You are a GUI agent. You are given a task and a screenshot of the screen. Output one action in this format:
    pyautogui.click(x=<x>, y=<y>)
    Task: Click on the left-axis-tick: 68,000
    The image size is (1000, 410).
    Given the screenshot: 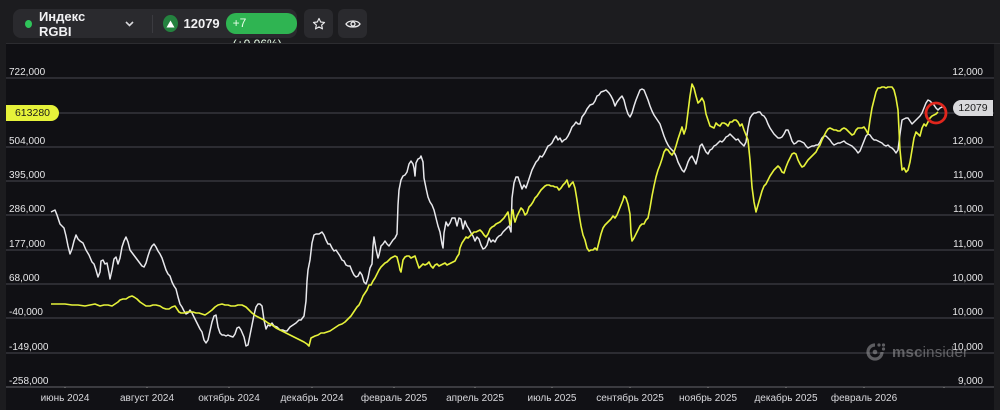 What is the action you would take?
    pyautogui.click(x=24, y=278)
    